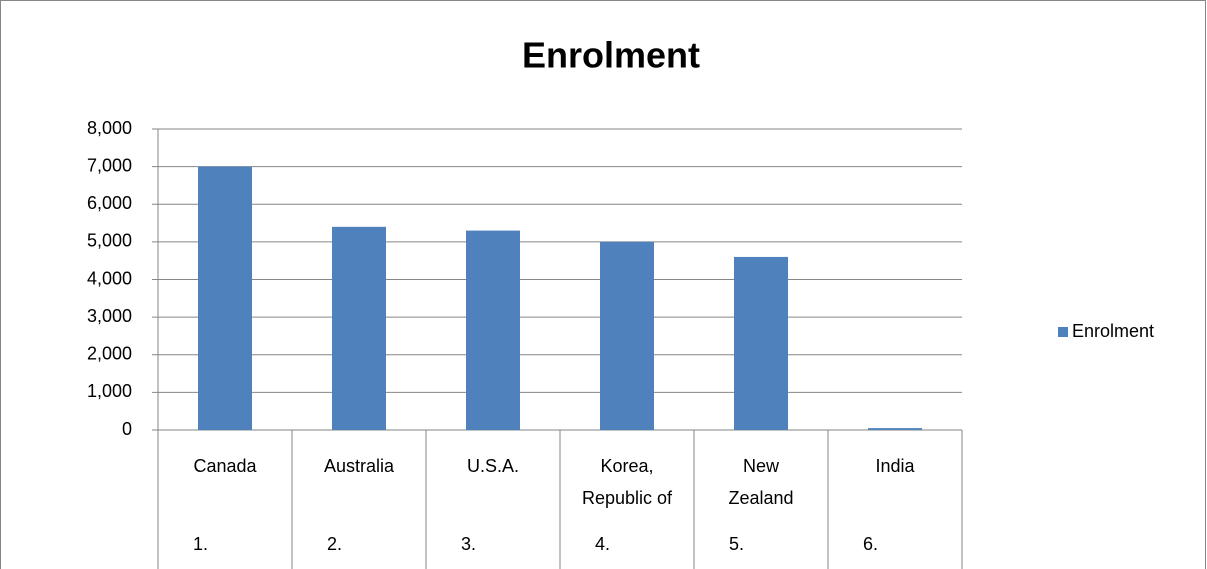  What do you see at coordinates (603, 544) in the screenshot?
I see `x-group-label: 4.` at bounding box center [603, 544].